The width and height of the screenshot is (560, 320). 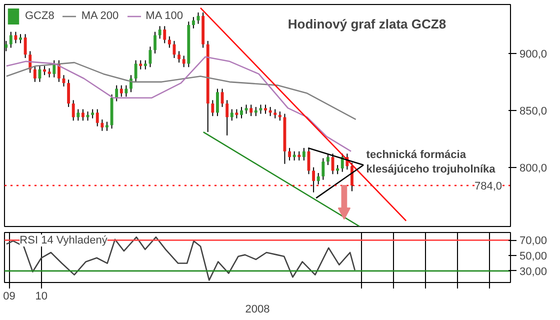 I want to click on legend-label: MA 100, so click(x=164, y=16).